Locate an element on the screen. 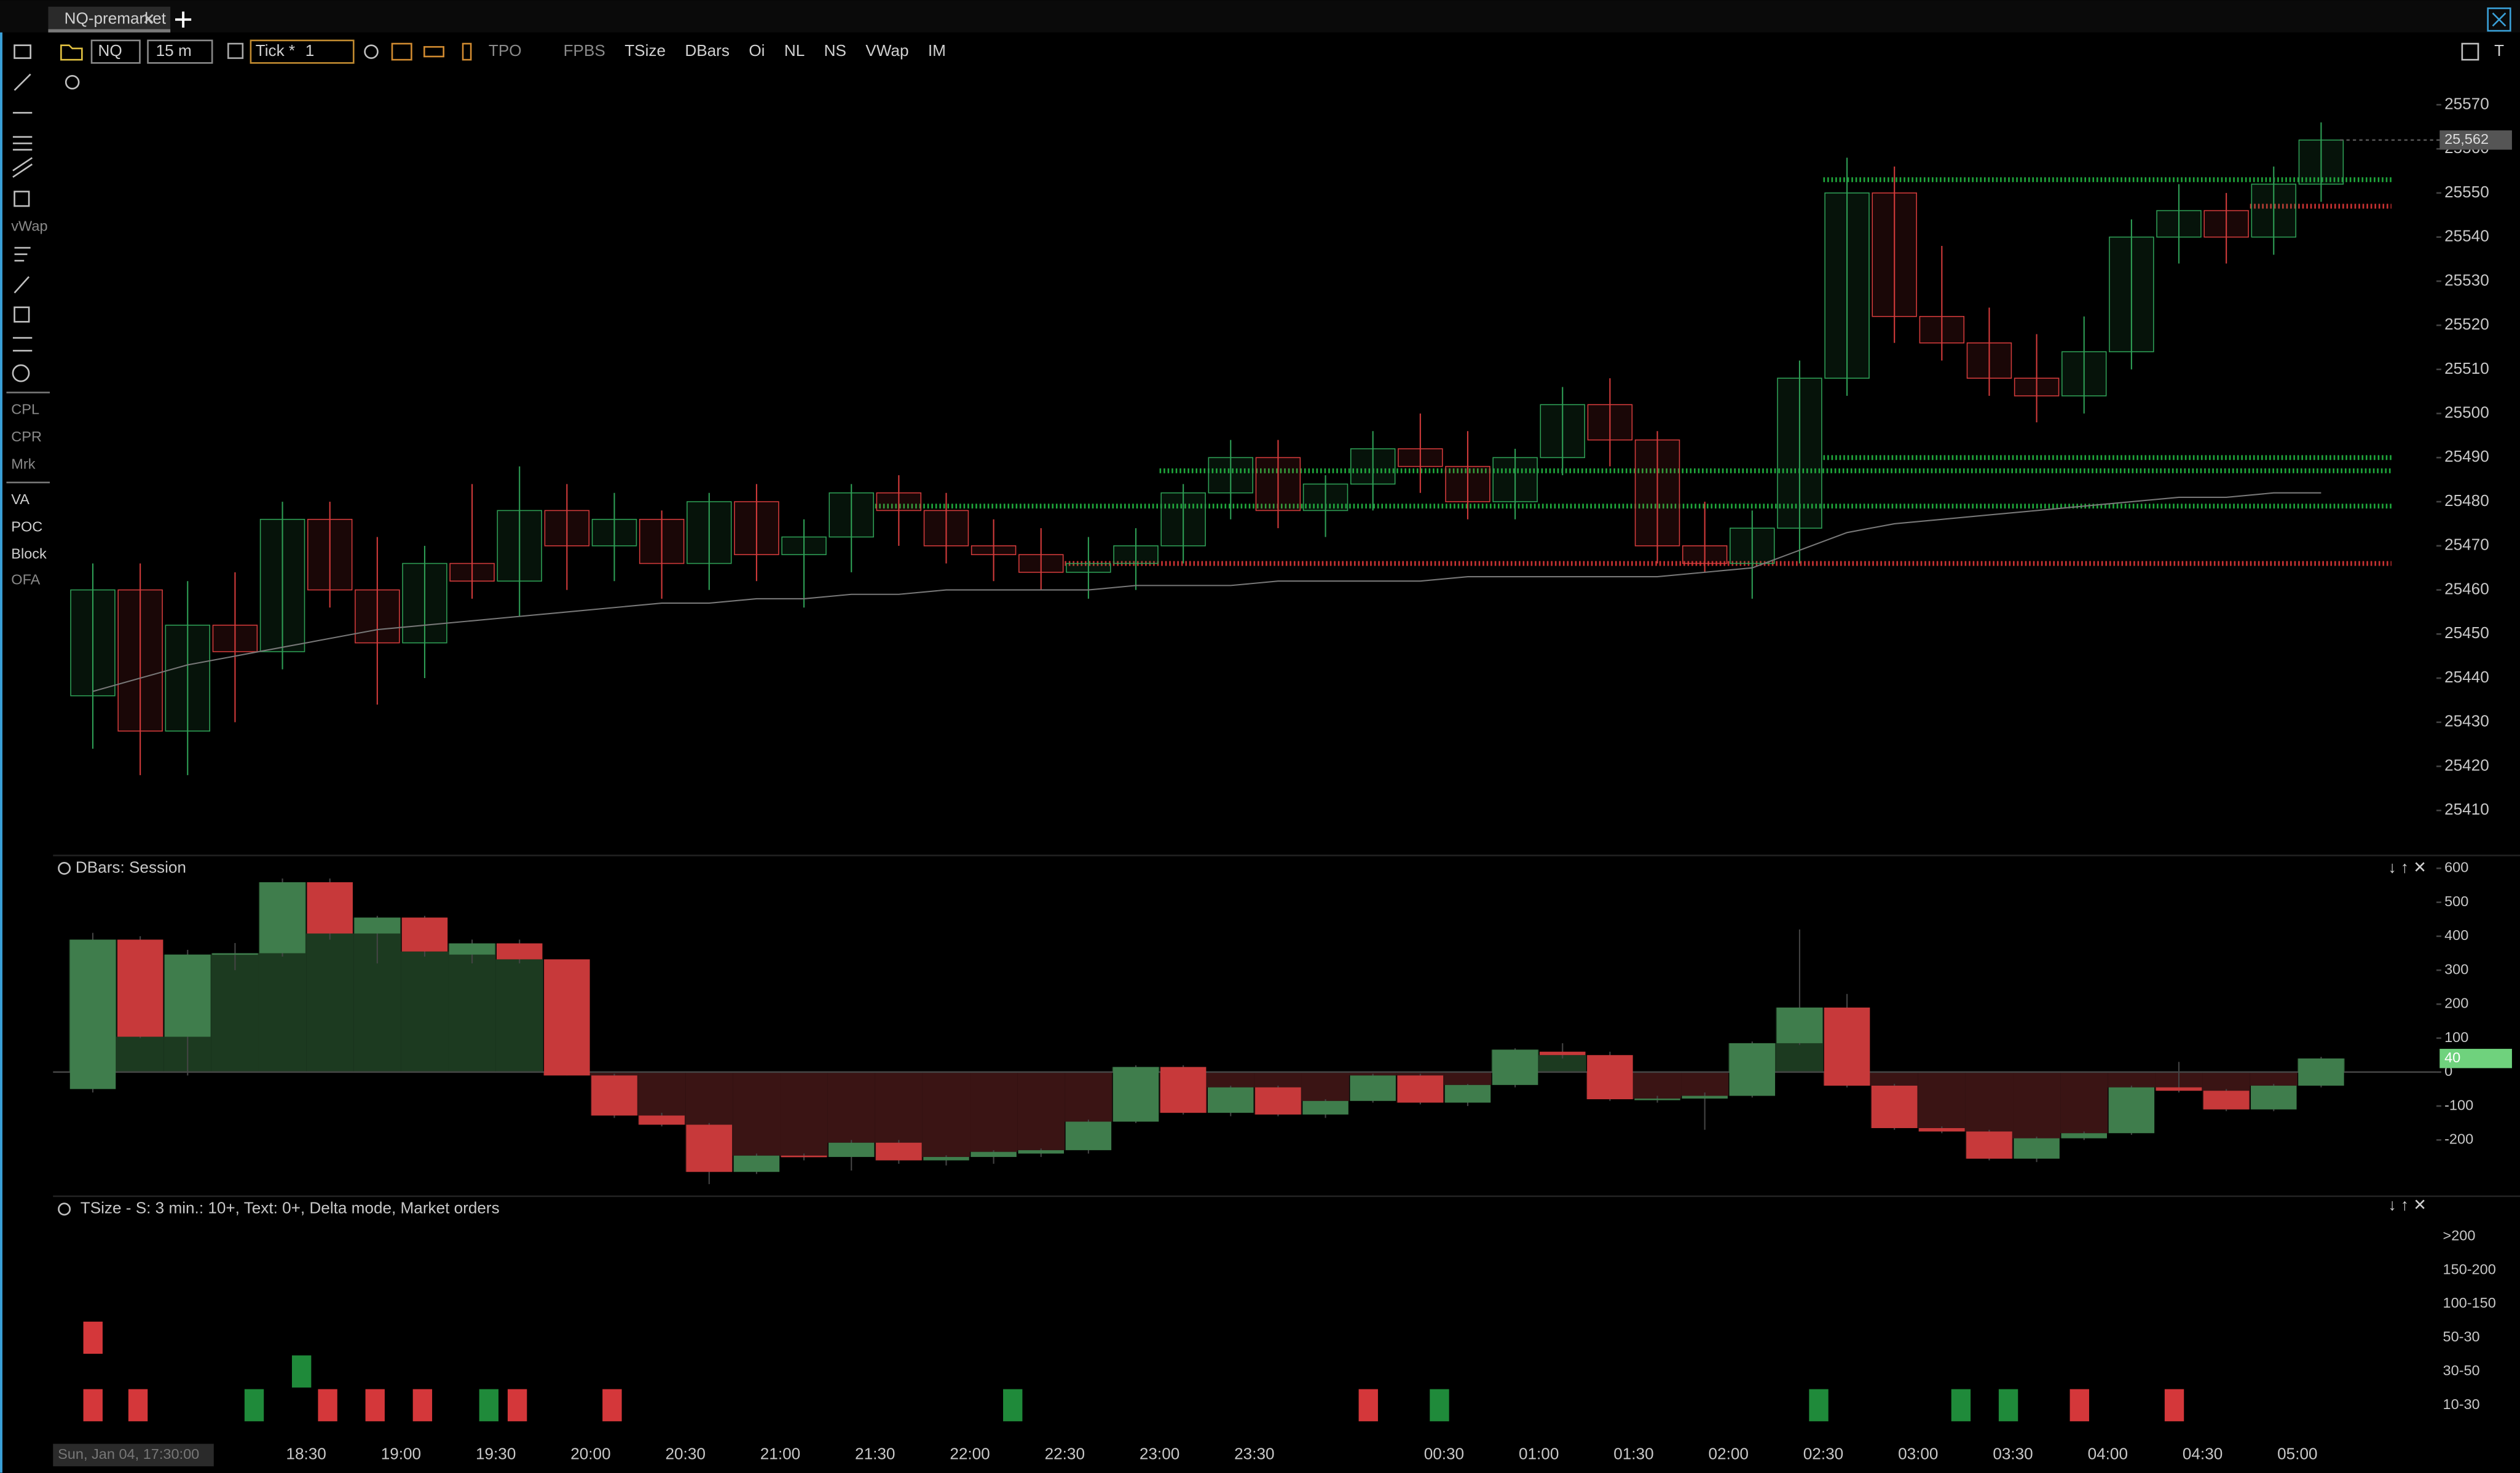 This screenshot has height=1473, width=2520. new-tab is located at coordinates (183, 19).